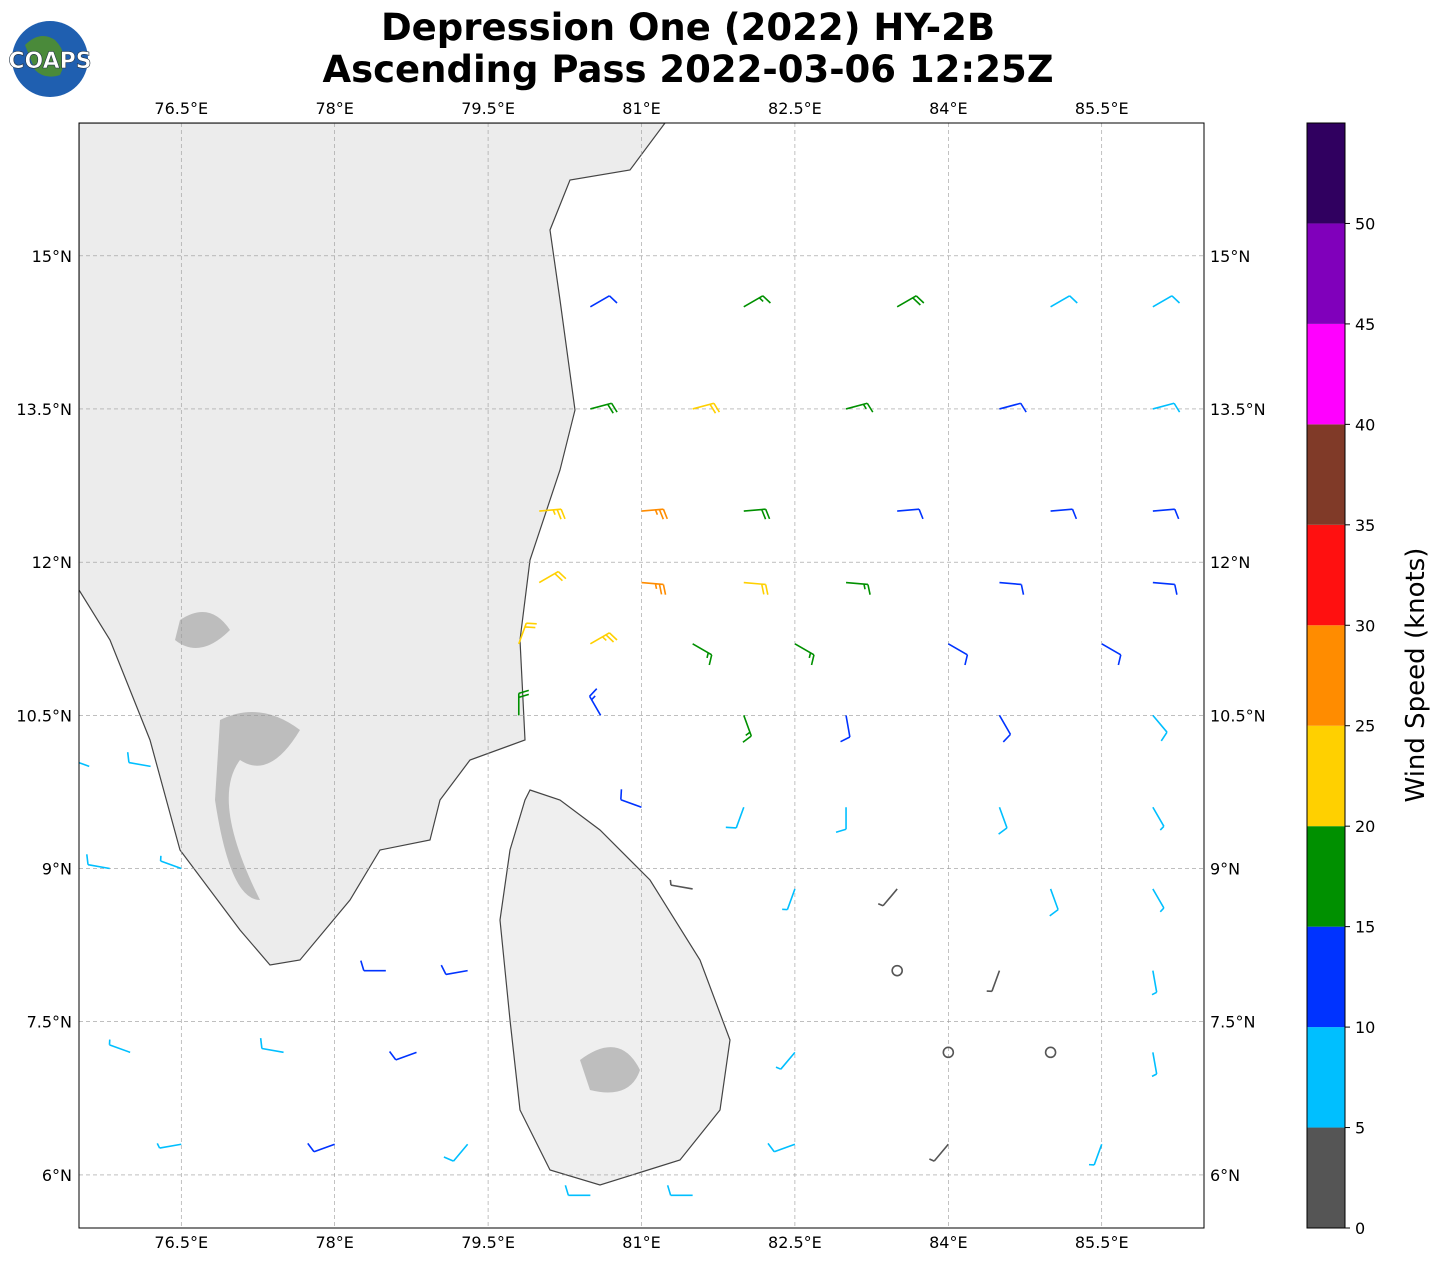  I want to click on colorbar-tick-label: 25, so click(1365, 726).